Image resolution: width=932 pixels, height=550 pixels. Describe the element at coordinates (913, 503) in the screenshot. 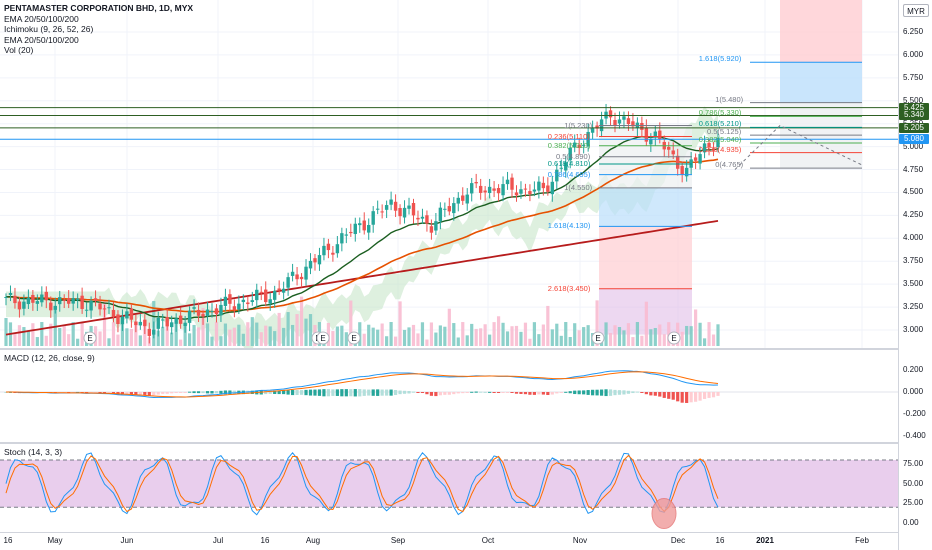

I see `stoch-tick: 25.00` at that location.